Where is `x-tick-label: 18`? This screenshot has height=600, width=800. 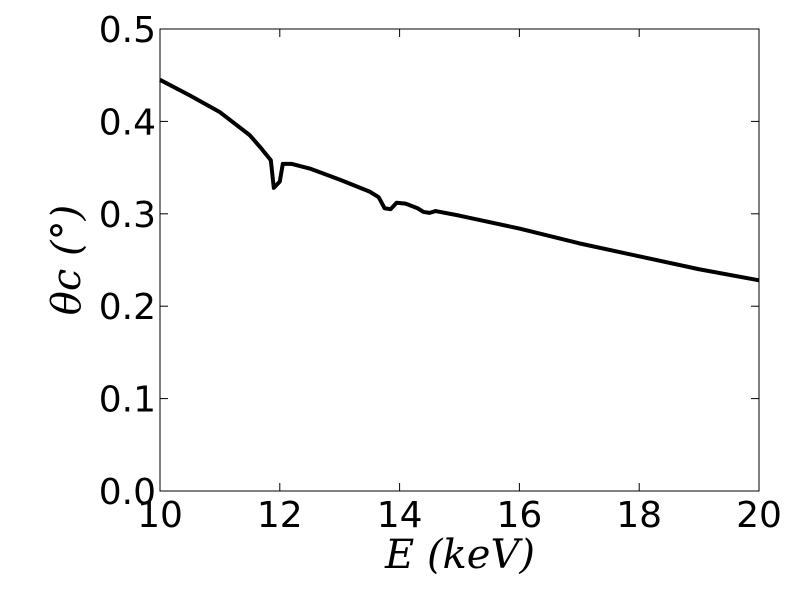
x-tick-label: 18 is located at coordinates (639, 515).